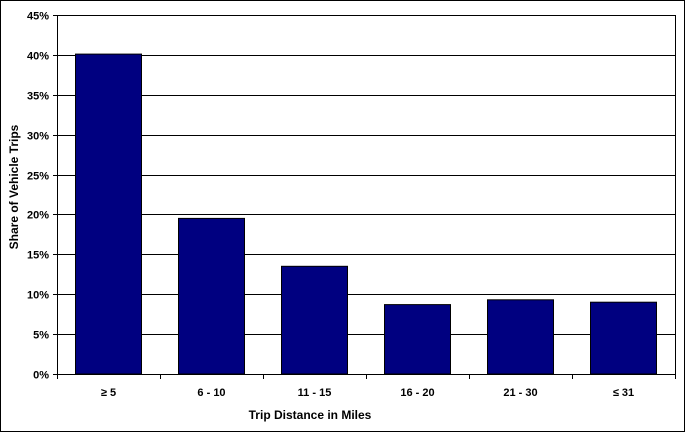 The height and width of the screenshot is (436, 685). I want to click on y-tick-label: 5%, so click(41, 336).